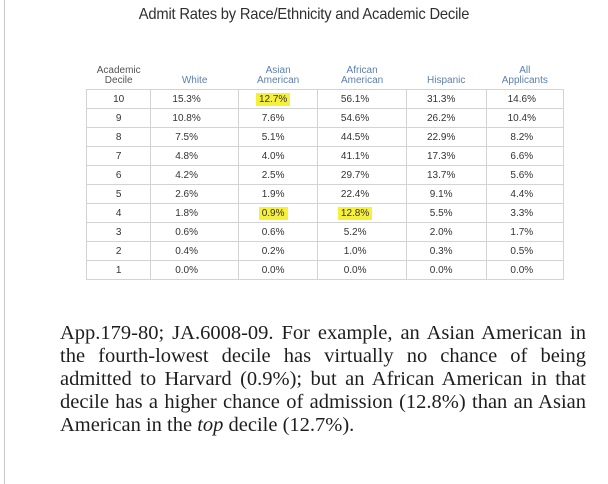 This screenshot has height=484, width=608. I want to click on cell-all: 5.6%, so click(525, 175).